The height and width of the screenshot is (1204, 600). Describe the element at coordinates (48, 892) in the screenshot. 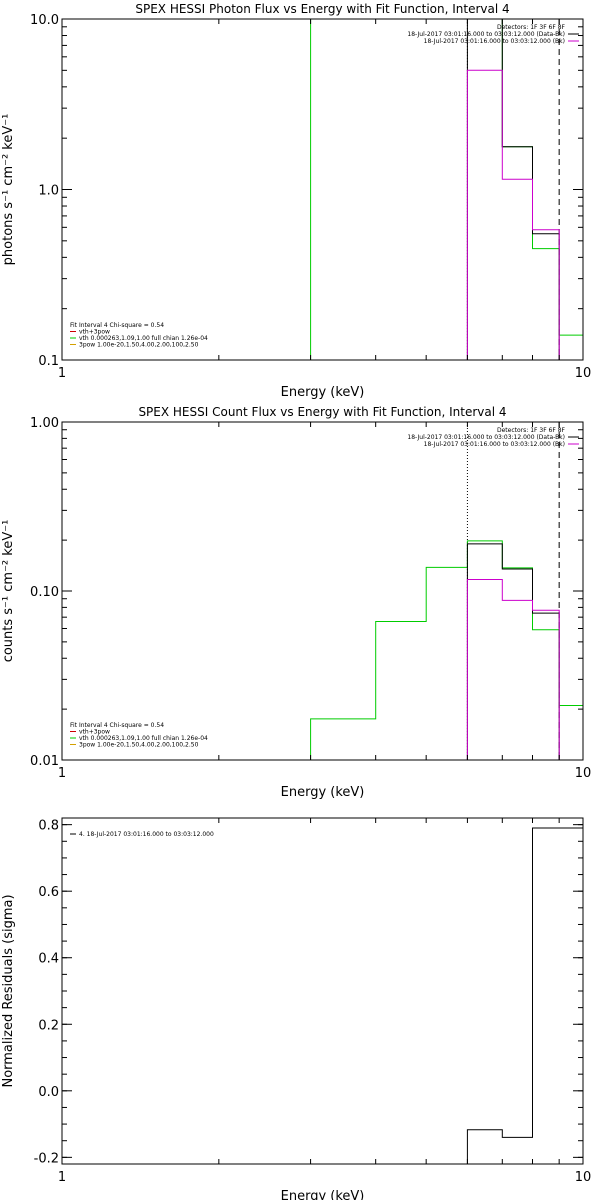

I see `y-tick-label: 0.6` at that location.